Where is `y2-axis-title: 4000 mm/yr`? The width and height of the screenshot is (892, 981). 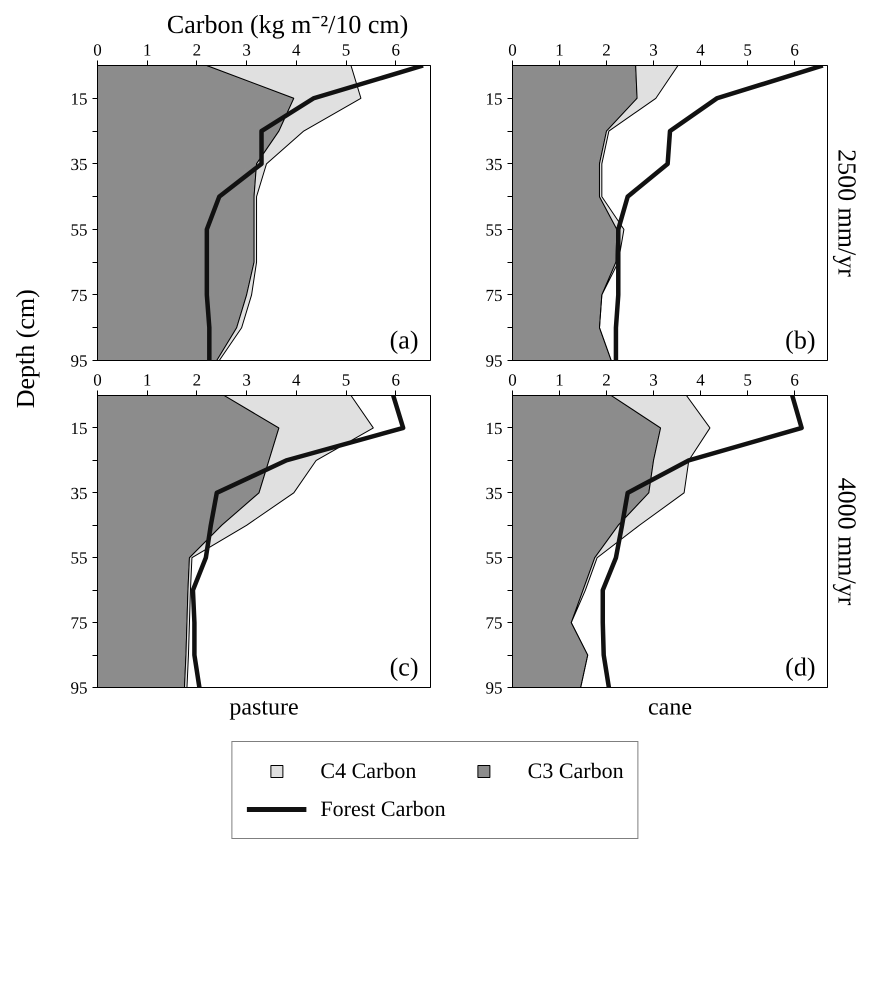
y2-axis-title: 4000 mm/yr is located at coordinates (847, 542).